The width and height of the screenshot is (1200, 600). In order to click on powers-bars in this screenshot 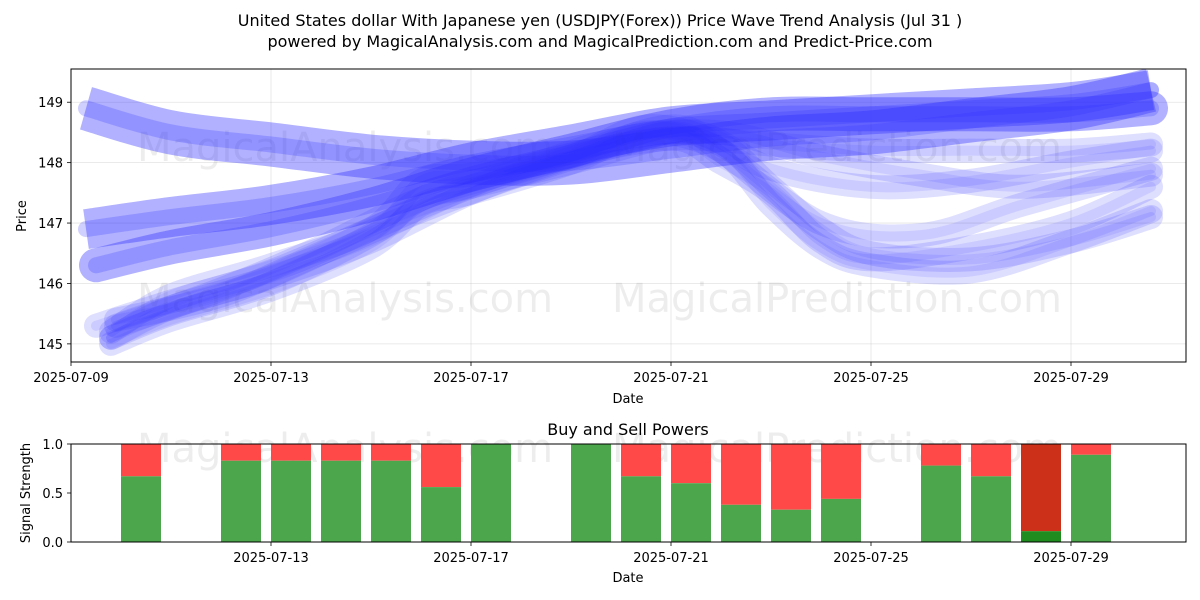, I will do `click(616, 493)`.